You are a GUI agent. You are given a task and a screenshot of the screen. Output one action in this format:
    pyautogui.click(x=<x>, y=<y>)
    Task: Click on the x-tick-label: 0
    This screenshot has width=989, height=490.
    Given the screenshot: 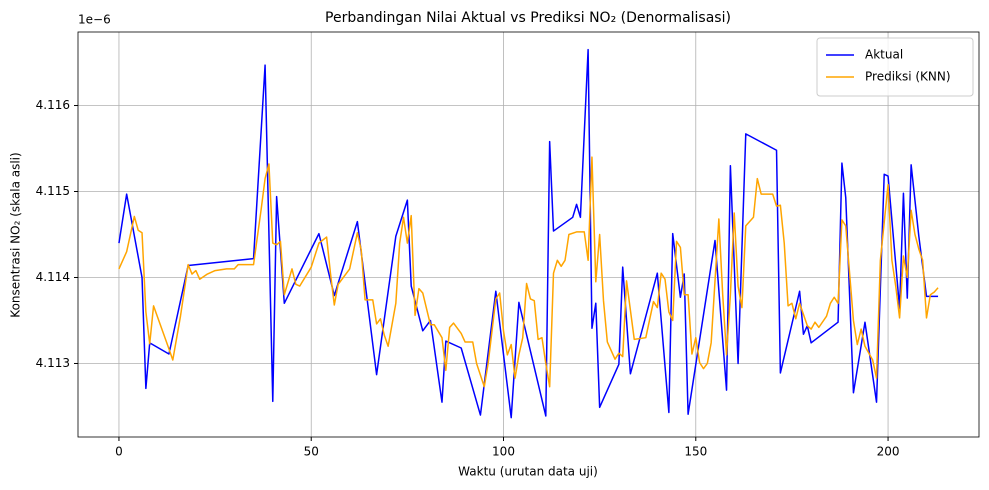 What is the action you would take?
    pyautogui.click(x=119, y=452)
    